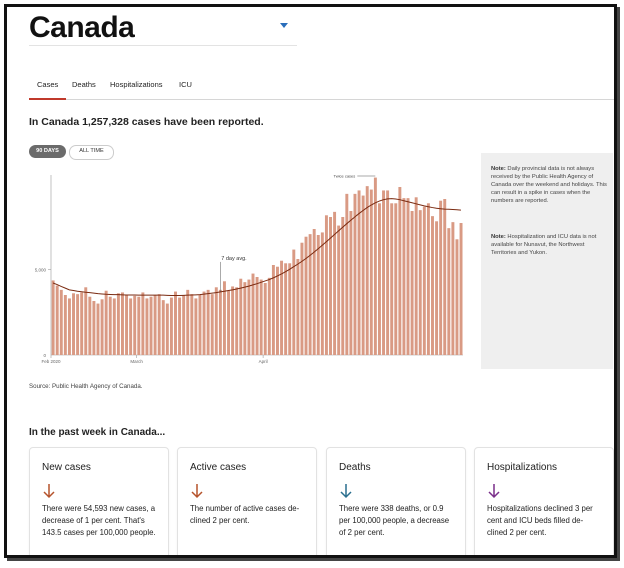  What do you see at coordinates (362, 532) in the screenshot?
I see `card-line: of 2 per cent.` at bounding box center [362, 532].